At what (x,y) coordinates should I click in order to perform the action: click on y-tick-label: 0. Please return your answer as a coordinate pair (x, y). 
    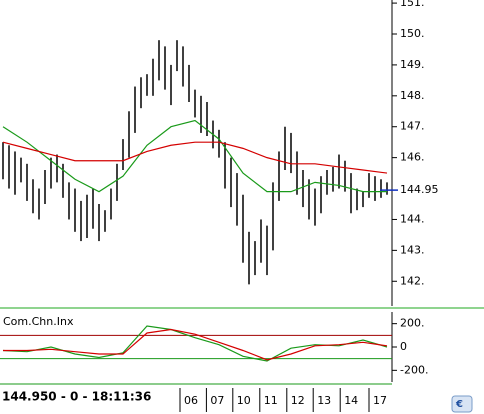
    Looking at the image, I should click on (403, 346).